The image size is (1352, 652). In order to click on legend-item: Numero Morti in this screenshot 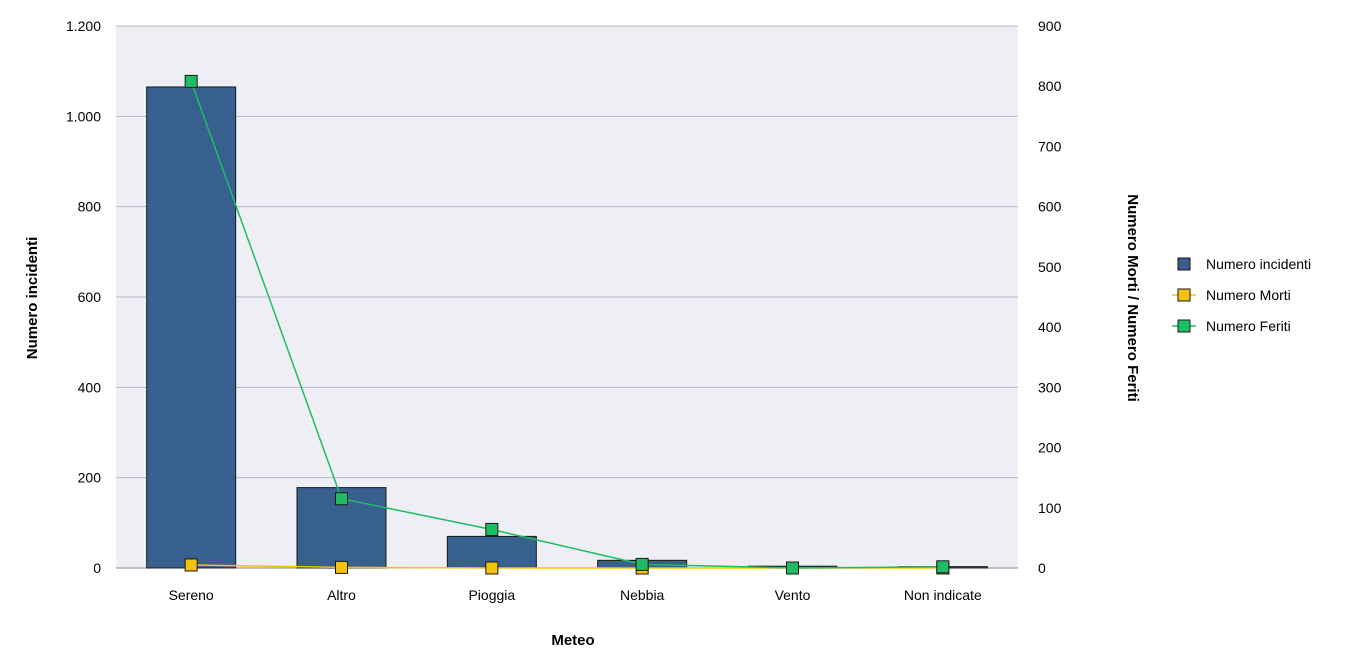, I will do `click(1231, 295)`.